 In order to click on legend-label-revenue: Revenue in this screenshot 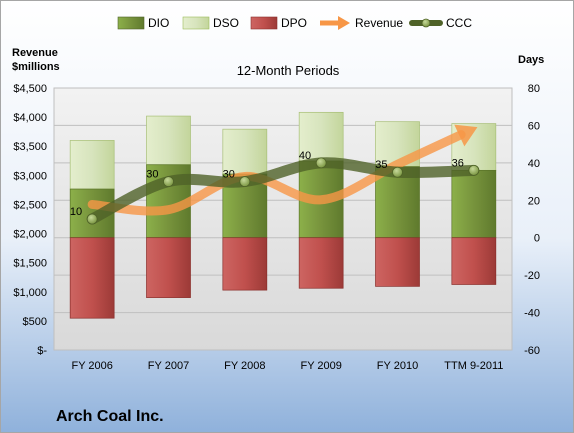, I will do `click(379, 23)`.